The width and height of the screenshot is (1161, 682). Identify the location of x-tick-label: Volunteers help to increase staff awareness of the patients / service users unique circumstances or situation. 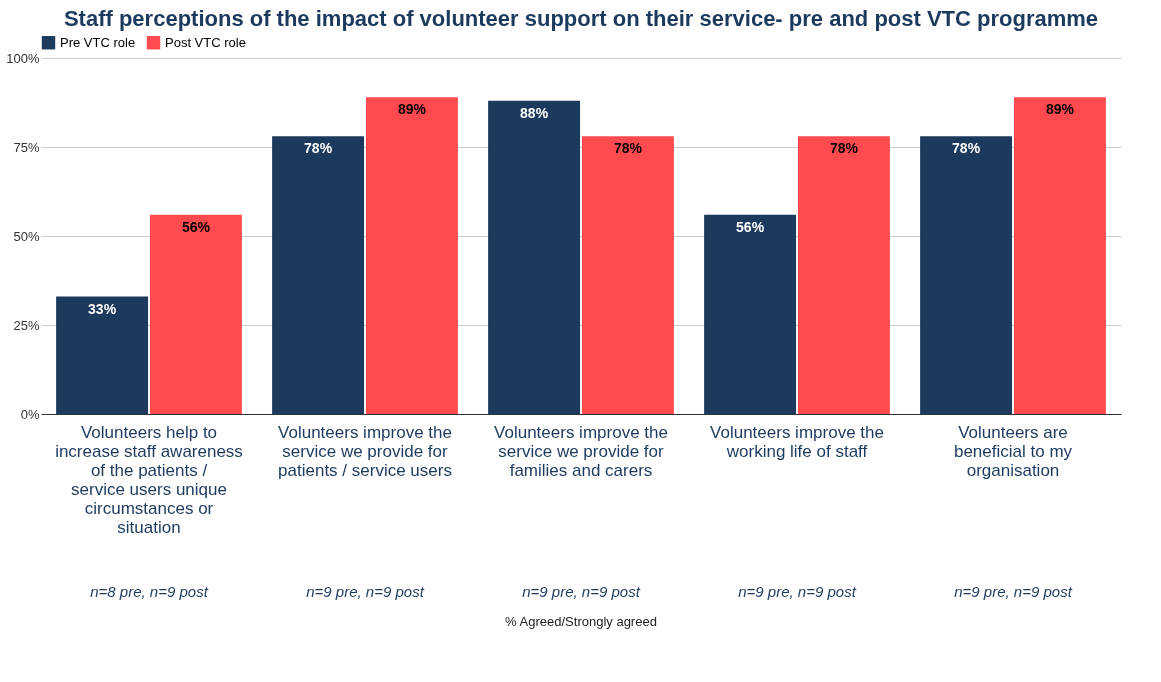
(149, 479).